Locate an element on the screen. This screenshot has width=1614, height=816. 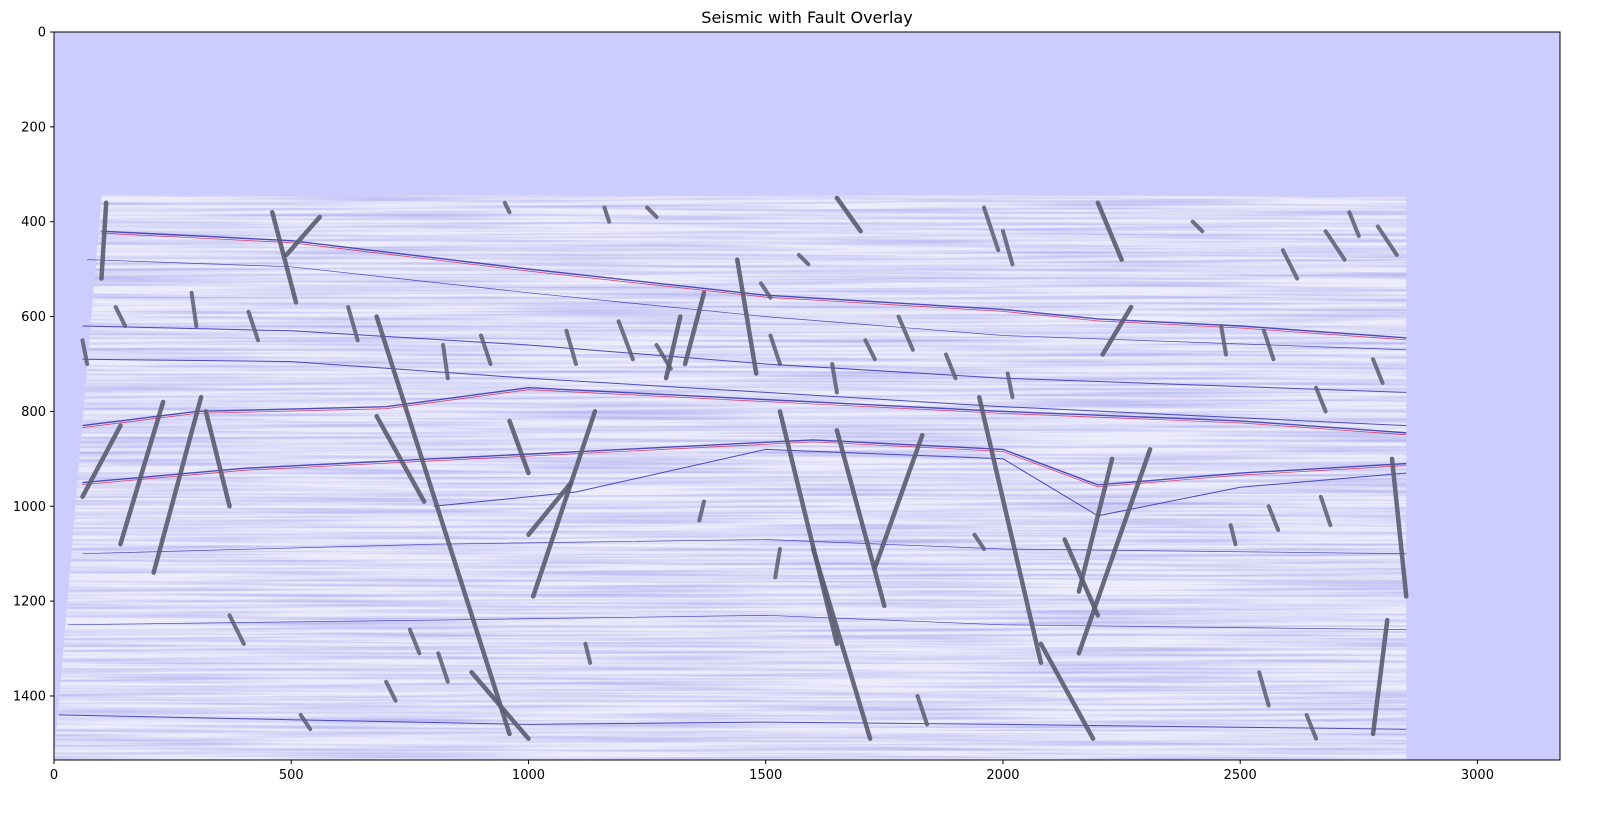
x-tick-label-6: 3000 is located at coordinates (1477, 775).